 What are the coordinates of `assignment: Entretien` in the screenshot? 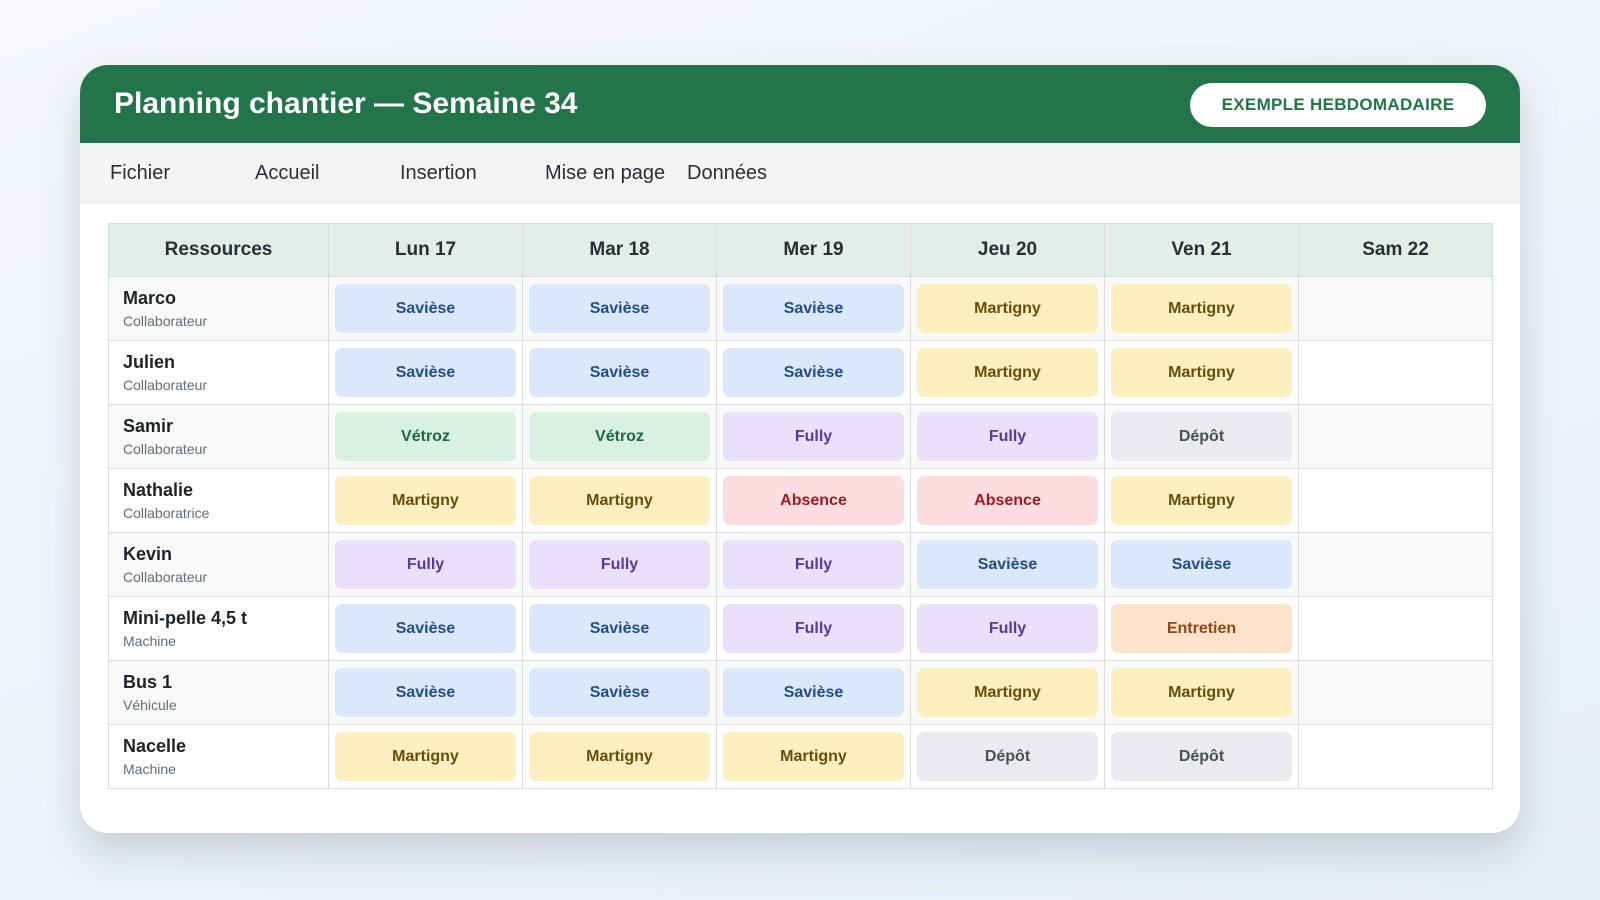 It's located at (1201, 628).